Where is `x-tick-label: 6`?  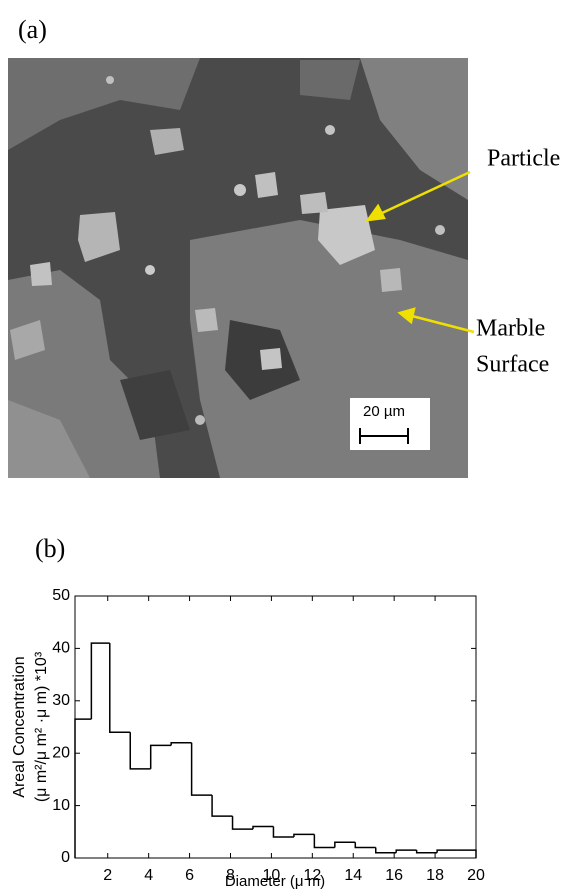
x-tick-label: 6 is located at coordinates (189, 875).